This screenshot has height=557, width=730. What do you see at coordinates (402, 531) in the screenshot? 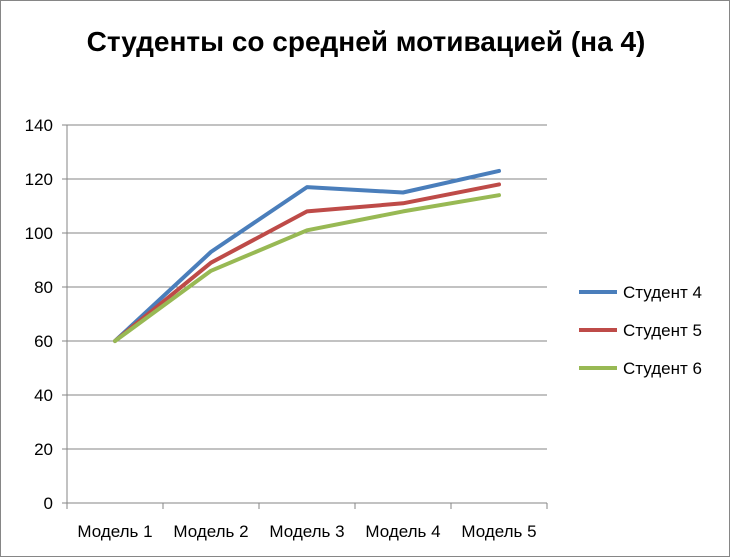
I see `x-tick-label: Модель 4` at bounding box center [402, 531].